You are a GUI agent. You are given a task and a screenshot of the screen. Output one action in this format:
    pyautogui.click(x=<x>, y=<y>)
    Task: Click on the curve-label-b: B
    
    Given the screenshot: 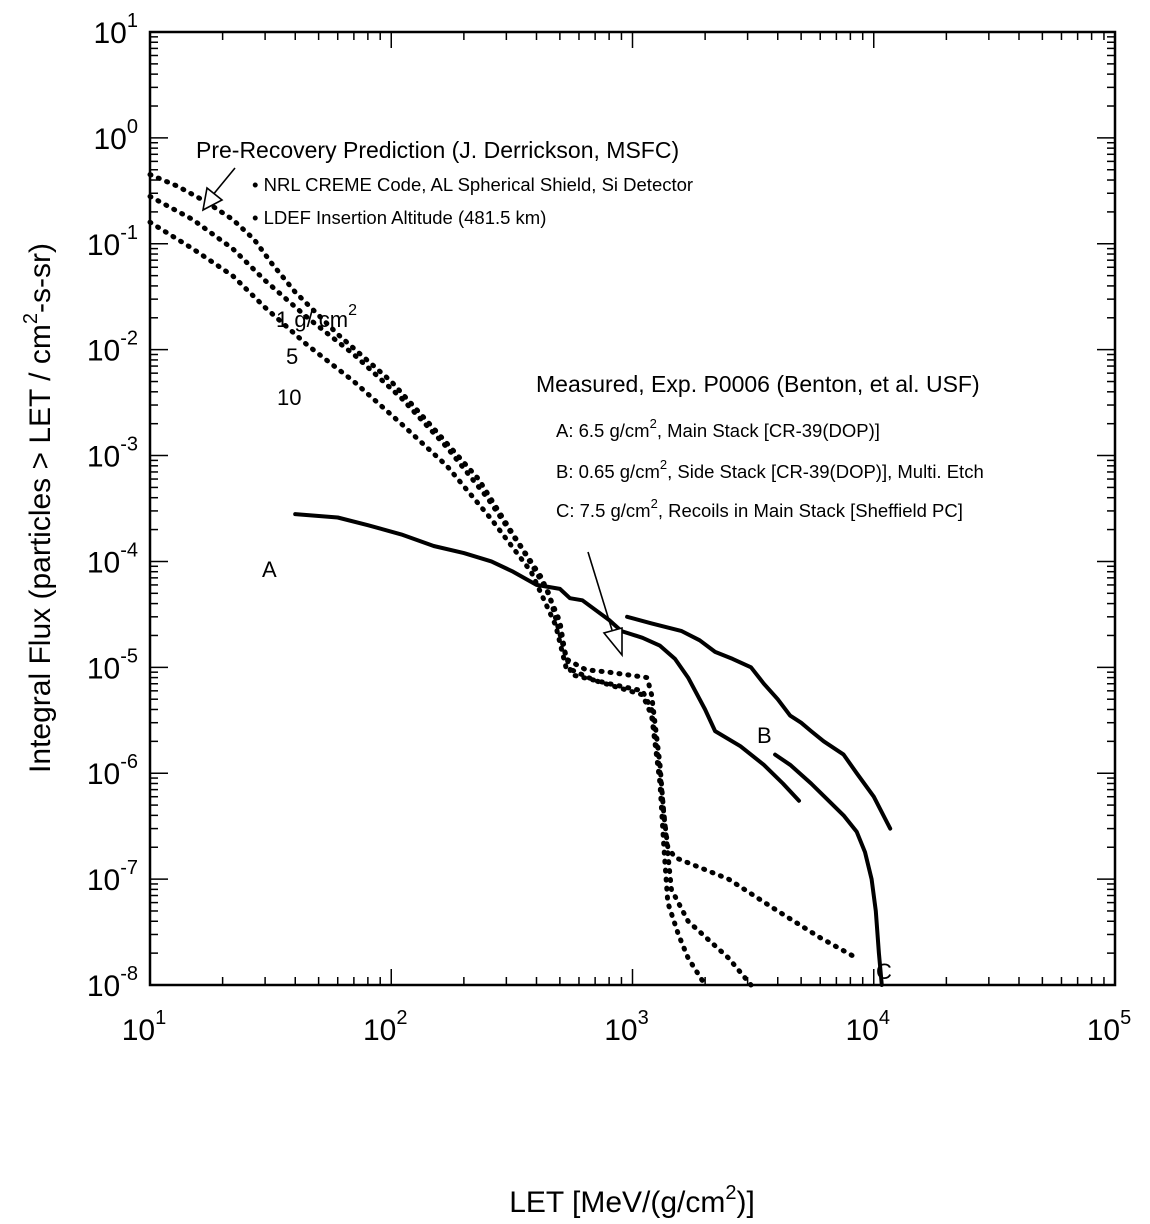 What is the action you would take?
    pyautogui.click(x=764, y=735)
    